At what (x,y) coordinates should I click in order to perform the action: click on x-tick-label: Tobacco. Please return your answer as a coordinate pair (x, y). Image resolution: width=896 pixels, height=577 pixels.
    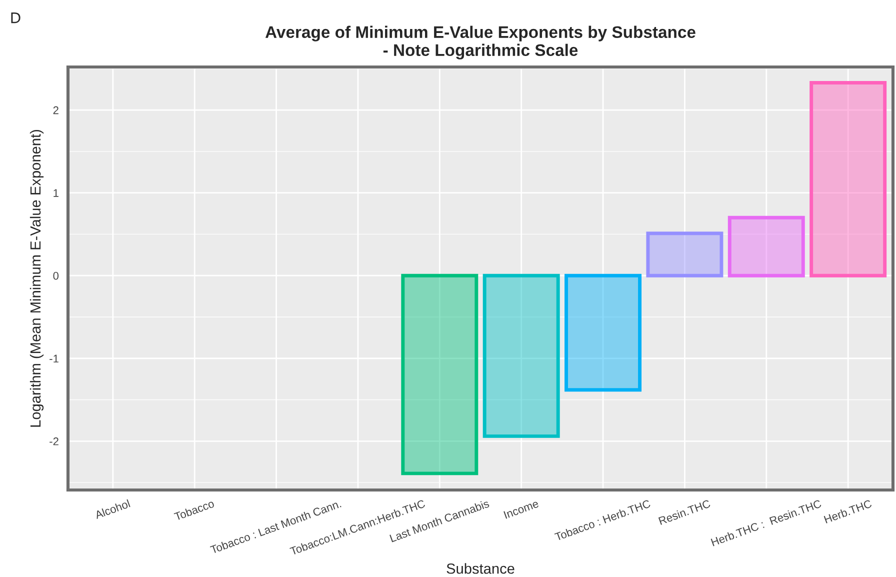
    Looking at the image, I should click on (194, 510).